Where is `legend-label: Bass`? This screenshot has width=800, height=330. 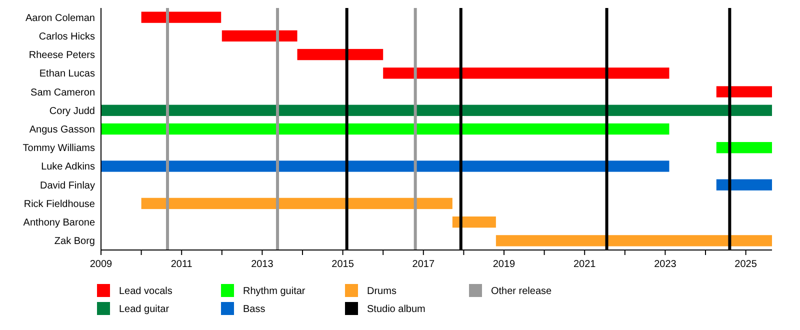
legend-label: Bass is located at coordinates (254, 309).